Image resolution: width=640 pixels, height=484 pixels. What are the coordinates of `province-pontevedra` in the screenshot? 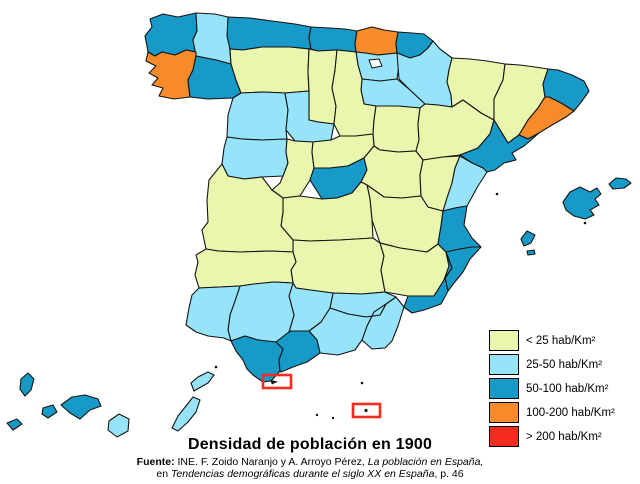 It's located at (171, 74).